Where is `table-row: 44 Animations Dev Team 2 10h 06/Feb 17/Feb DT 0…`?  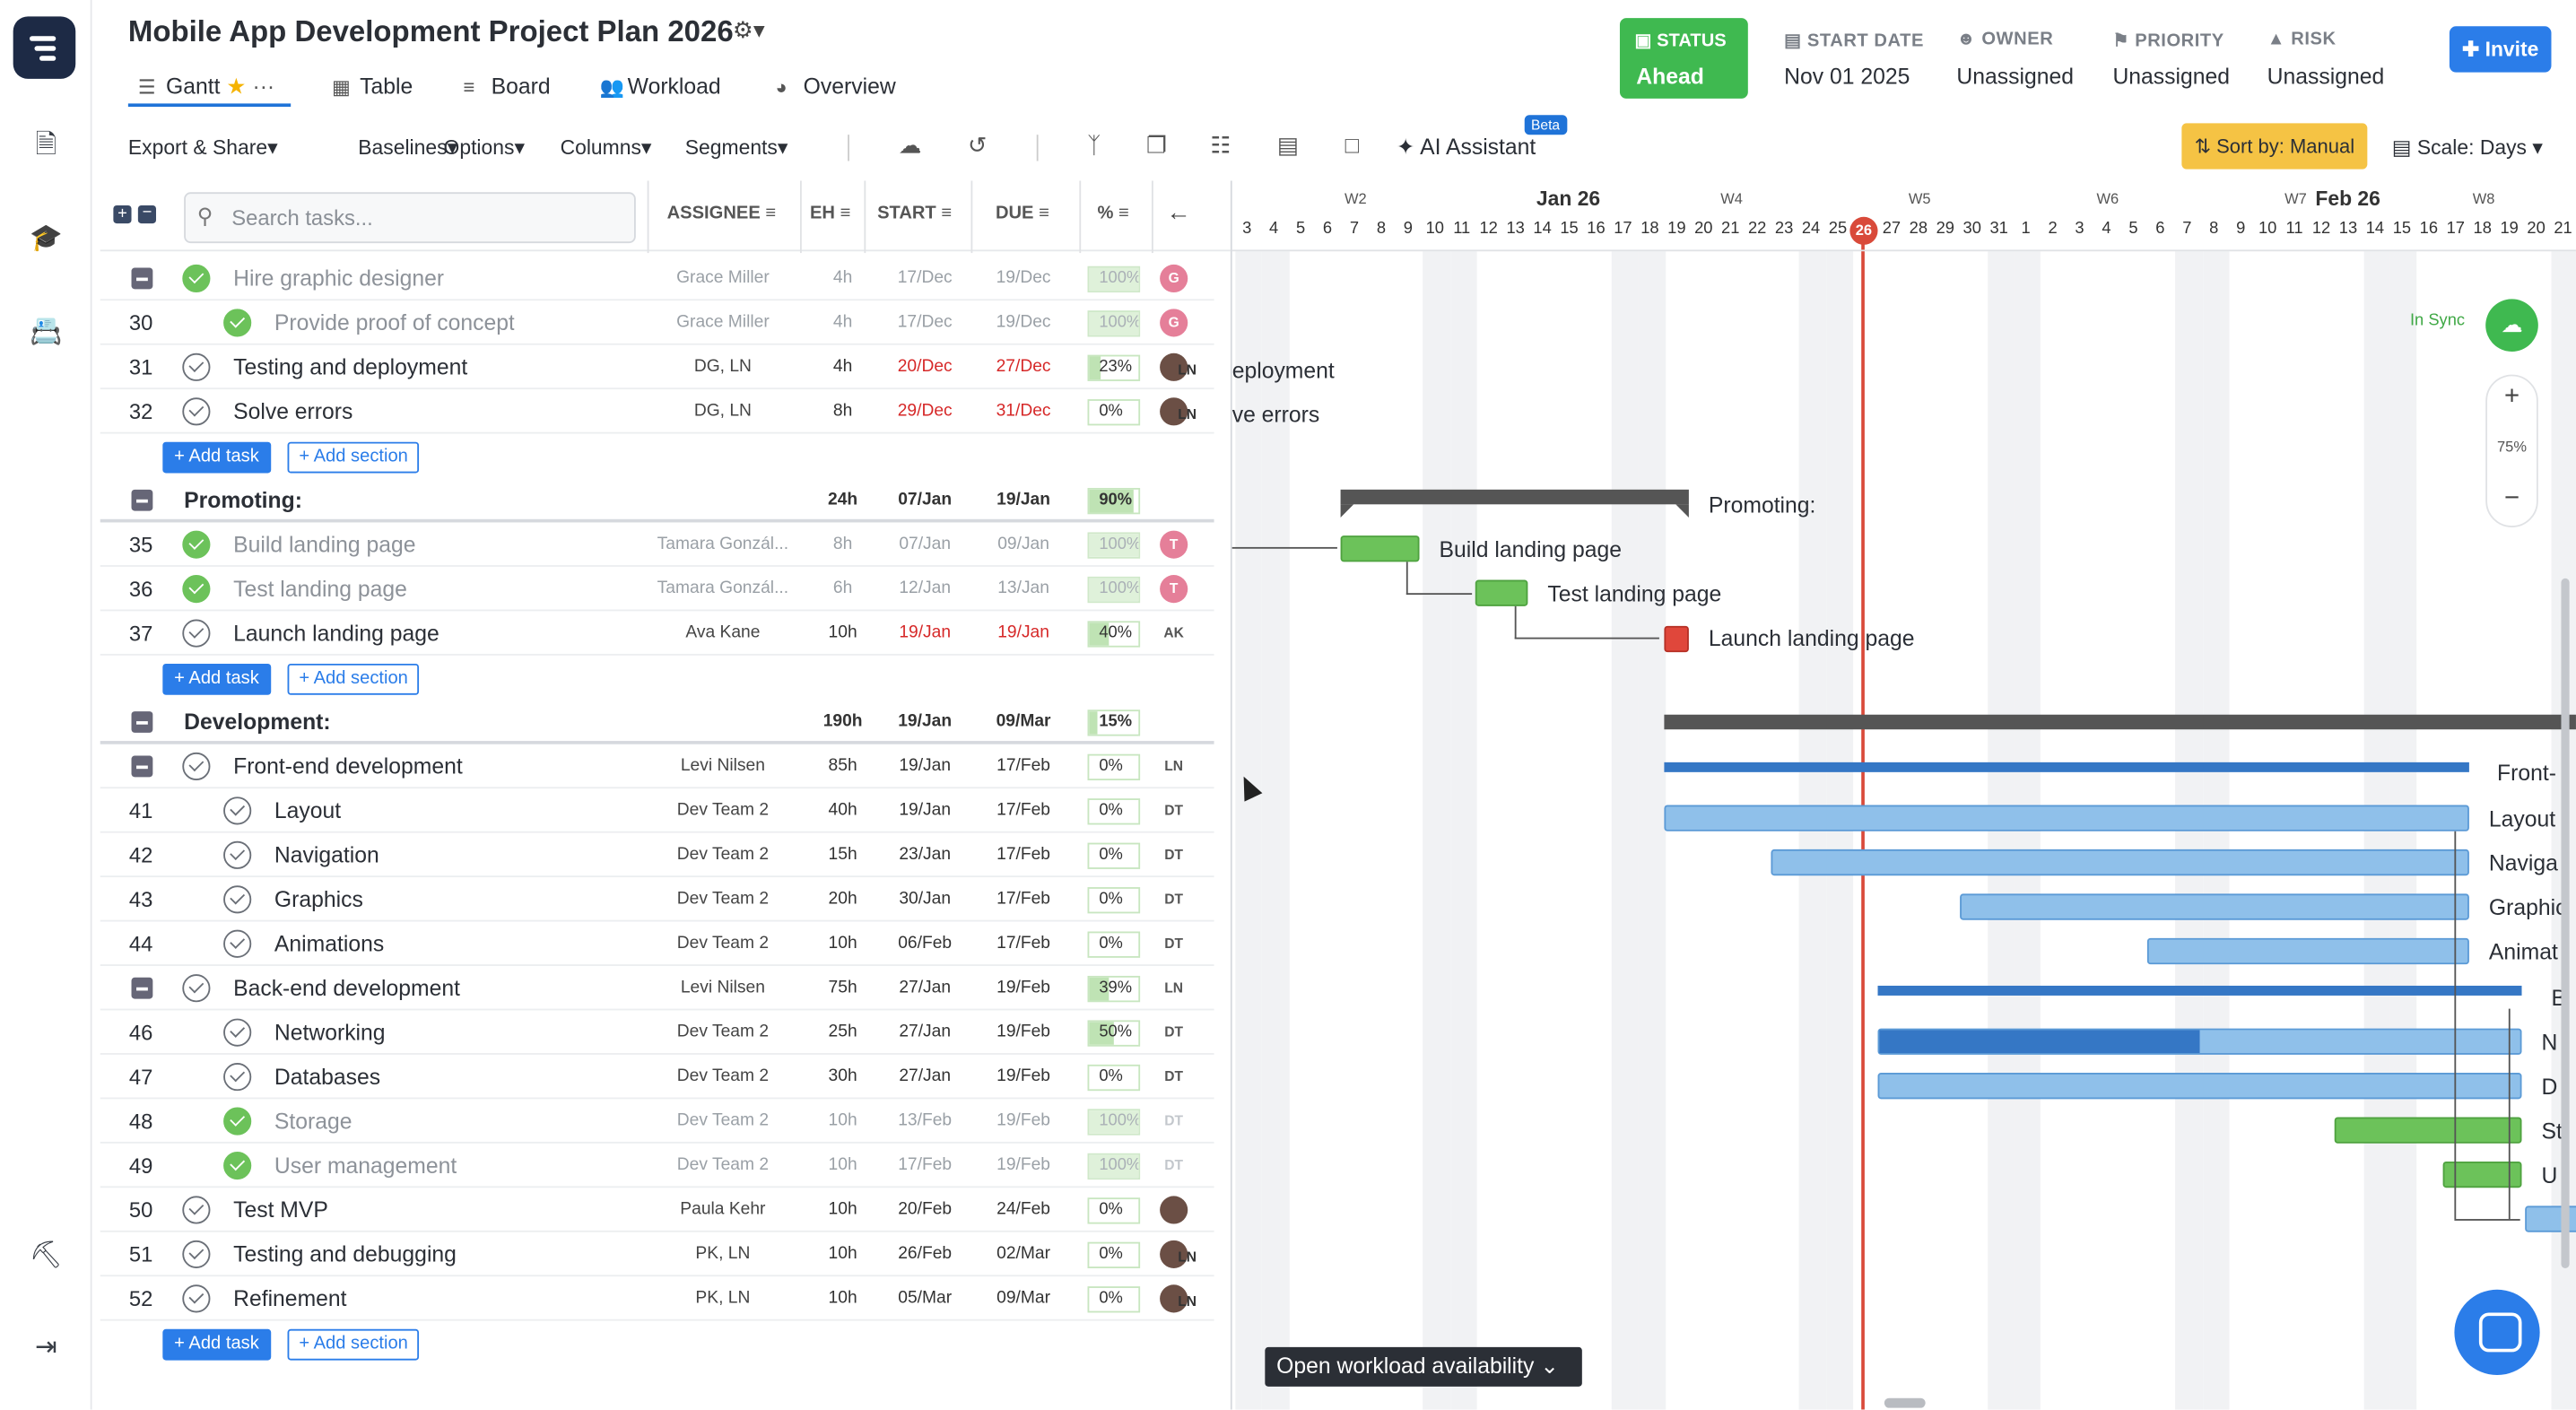
table-row: 44 Animations Dev Team 2 10h 06/Feb 17/Feb DT 0… is located at coordinates (657, 944).